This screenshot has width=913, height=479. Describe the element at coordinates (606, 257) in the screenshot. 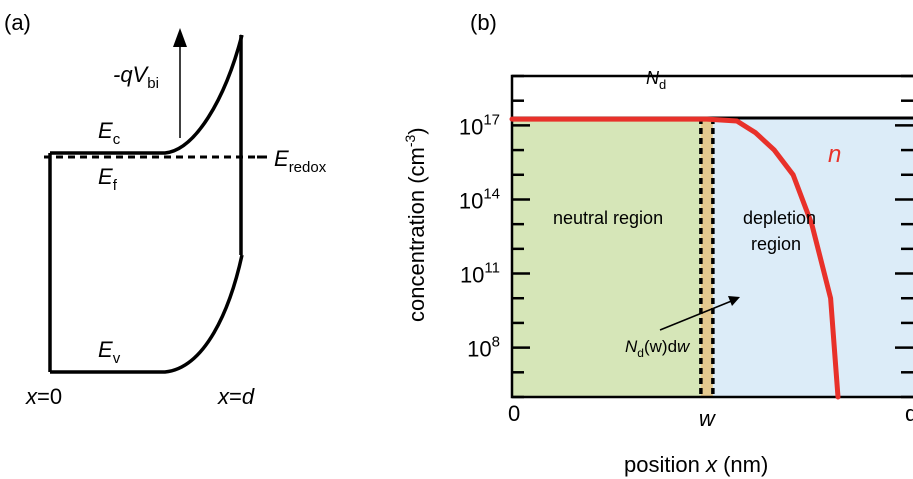

I see `neutral-region-fill` at that location.